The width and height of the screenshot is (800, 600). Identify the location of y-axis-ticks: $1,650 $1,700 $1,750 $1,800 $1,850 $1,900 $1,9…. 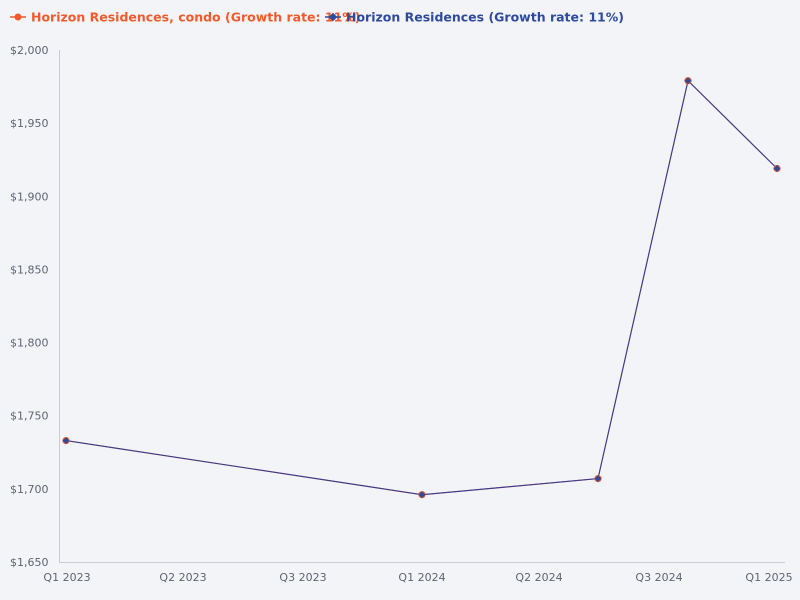
(29, 306).